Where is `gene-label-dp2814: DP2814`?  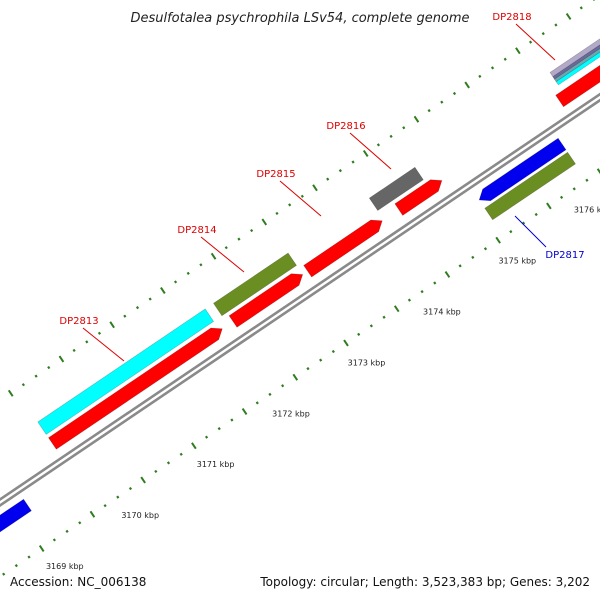
gene-label-dp2814: DP2814 is located at coordinates (196, 230).